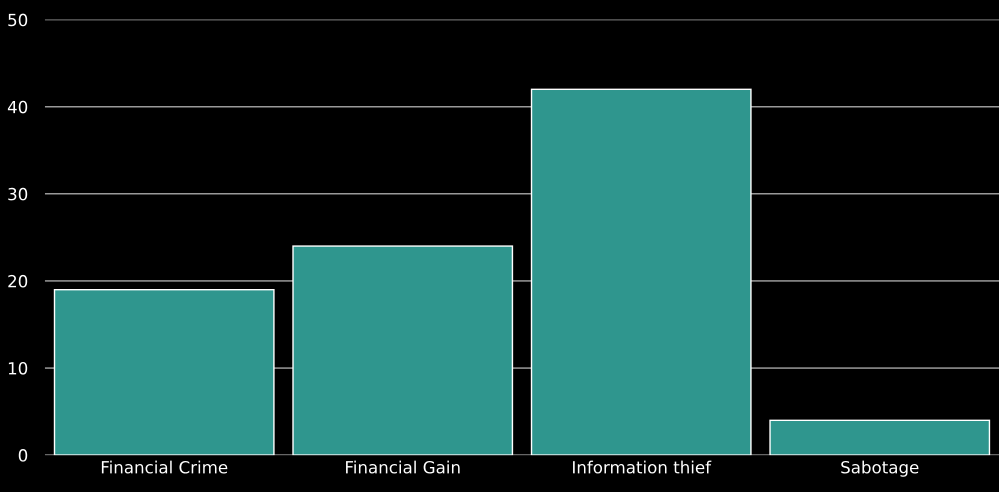  What do you see at coordinates (23, 455) in the screenshot?
I see `y-tick-label: 0` at bounding box center [23, 455].